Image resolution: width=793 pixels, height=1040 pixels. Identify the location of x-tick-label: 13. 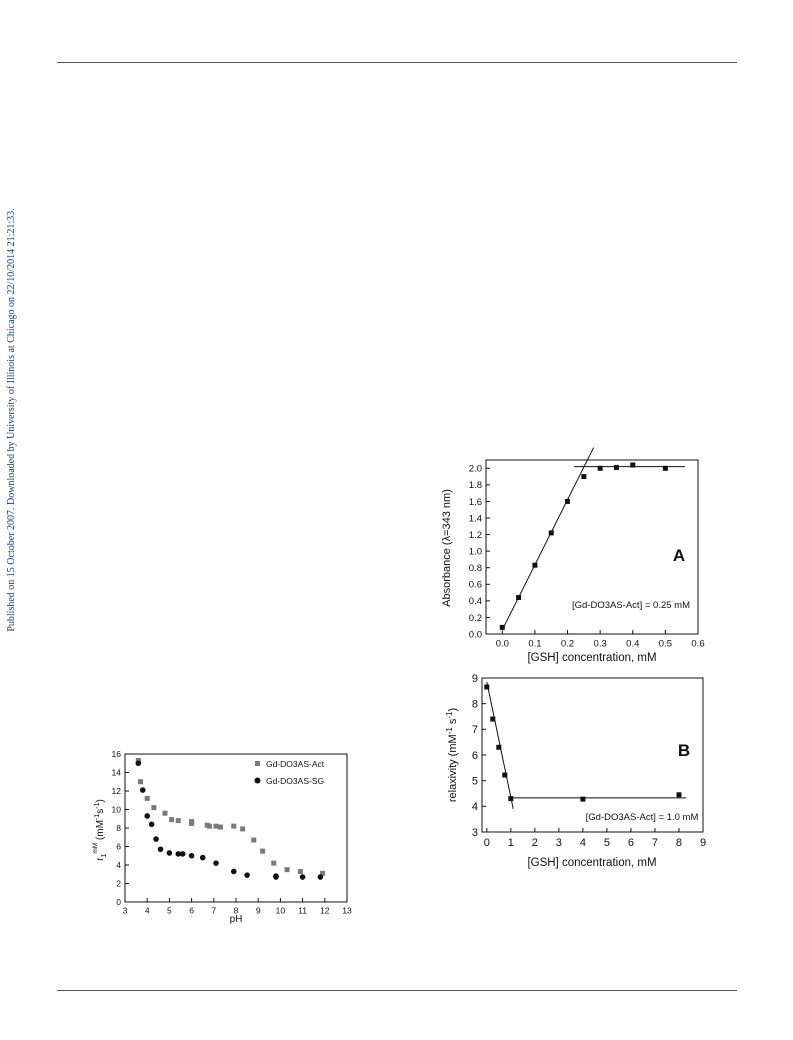
(347, 911).